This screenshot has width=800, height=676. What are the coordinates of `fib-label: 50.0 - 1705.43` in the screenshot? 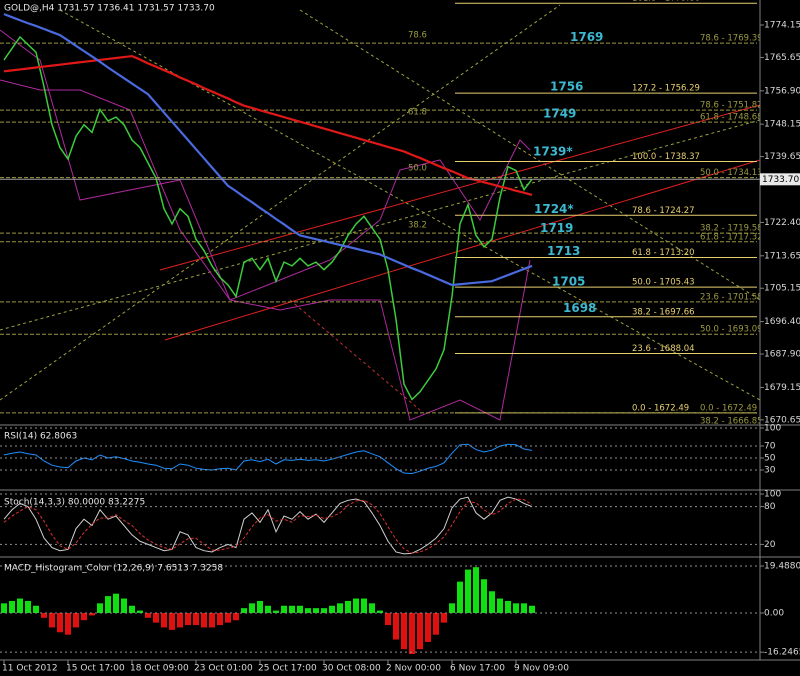 It's located at (663, 283).